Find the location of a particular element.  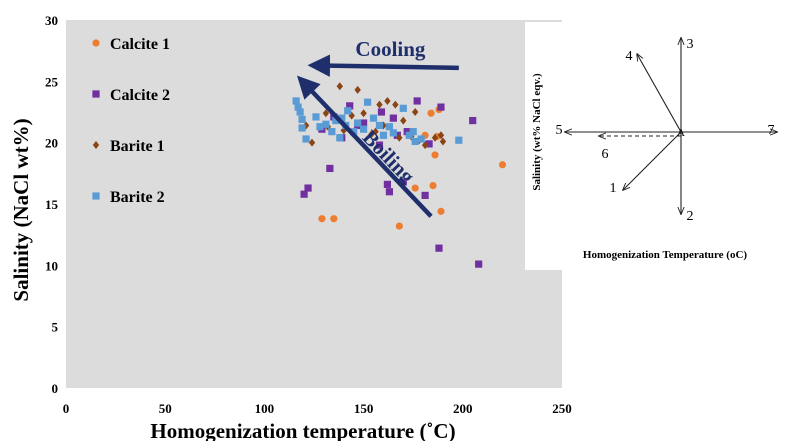

y-tick-label: 15 is located at coordinates (52, 204).